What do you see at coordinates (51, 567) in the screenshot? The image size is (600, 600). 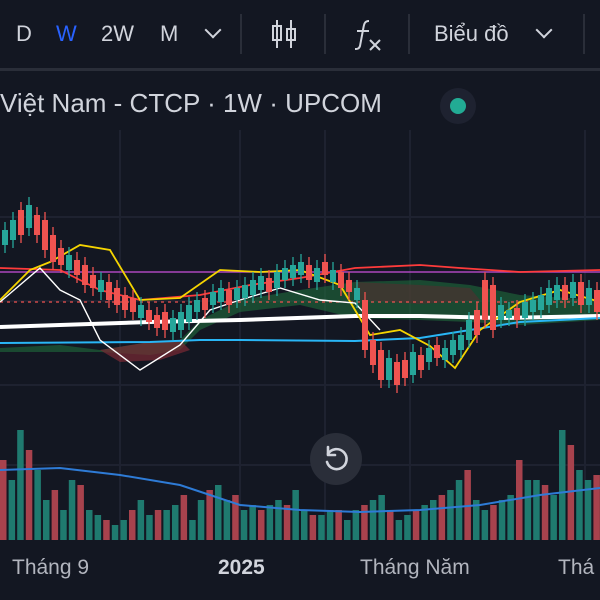 I see `time-tick-label: Tháng 9` at bounding box center [51, 567].